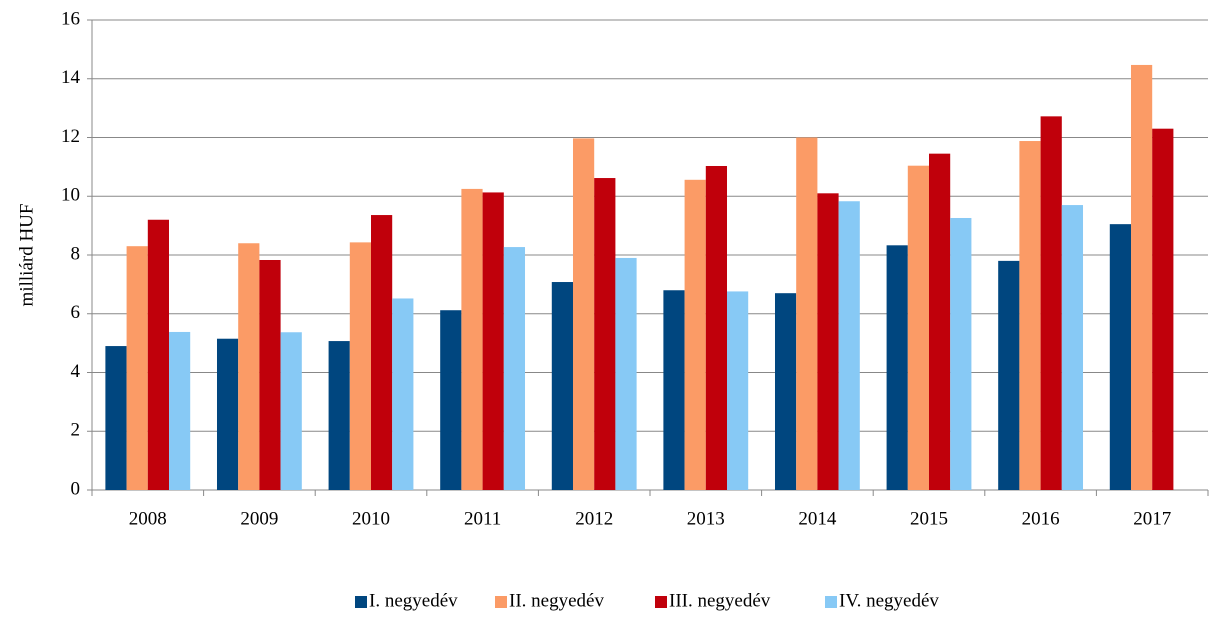  Describe the element at coordinates (720, 600) in the screenshot. I see `legend-label: III. negyedév` at that location.